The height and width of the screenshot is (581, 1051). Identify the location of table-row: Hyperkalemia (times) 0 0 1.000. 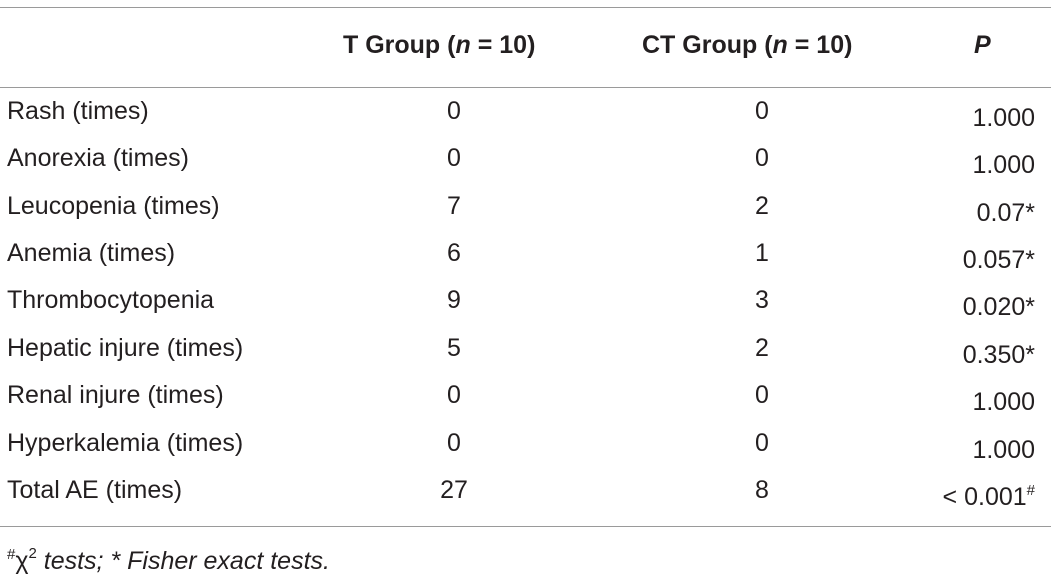
(525, 443).